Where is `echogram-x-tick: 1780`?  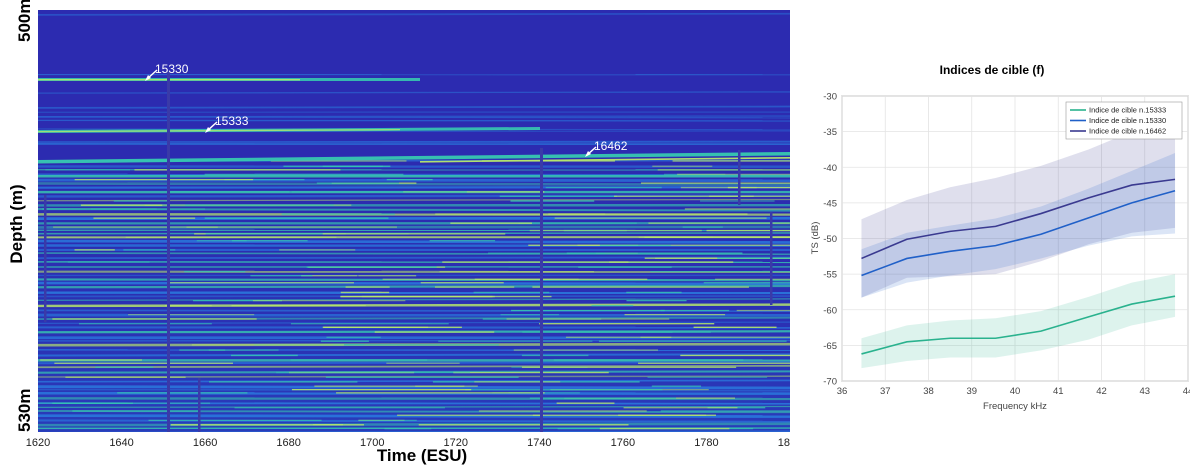
echogram-x-tick: 1780 is located at coordinates (706, 443).